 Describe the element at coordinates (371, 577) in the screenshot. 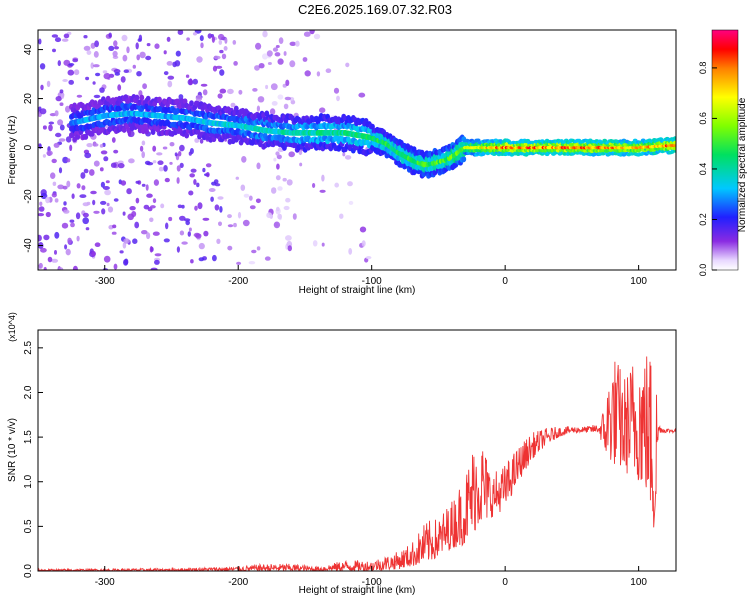

I see `snr-x-ticks: -300 -200 -100 0 100` at that location.